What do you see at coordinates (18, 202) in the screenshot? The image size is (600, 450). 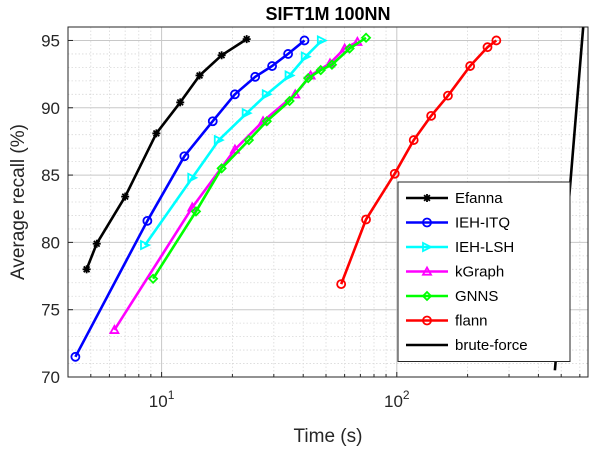 I see `y-axis-label: Average recall (%)` at bounding box center [18, 202].